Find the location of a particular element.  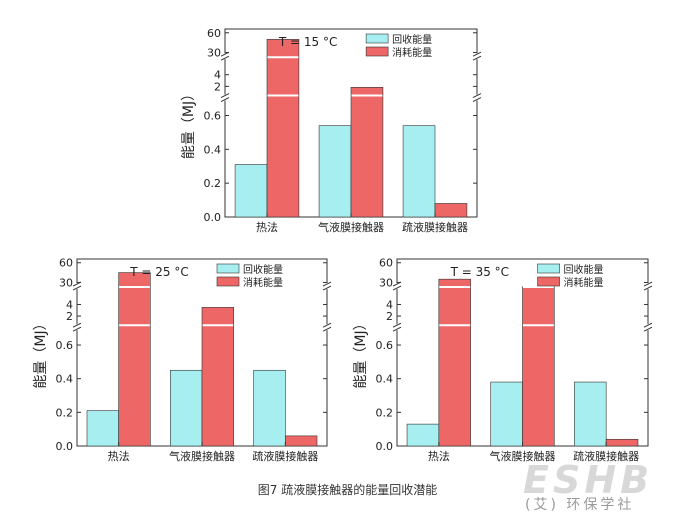

figure-caption: 图7 疏液膜接触器的能量回收潜能 is located at coordinates (347, 490).